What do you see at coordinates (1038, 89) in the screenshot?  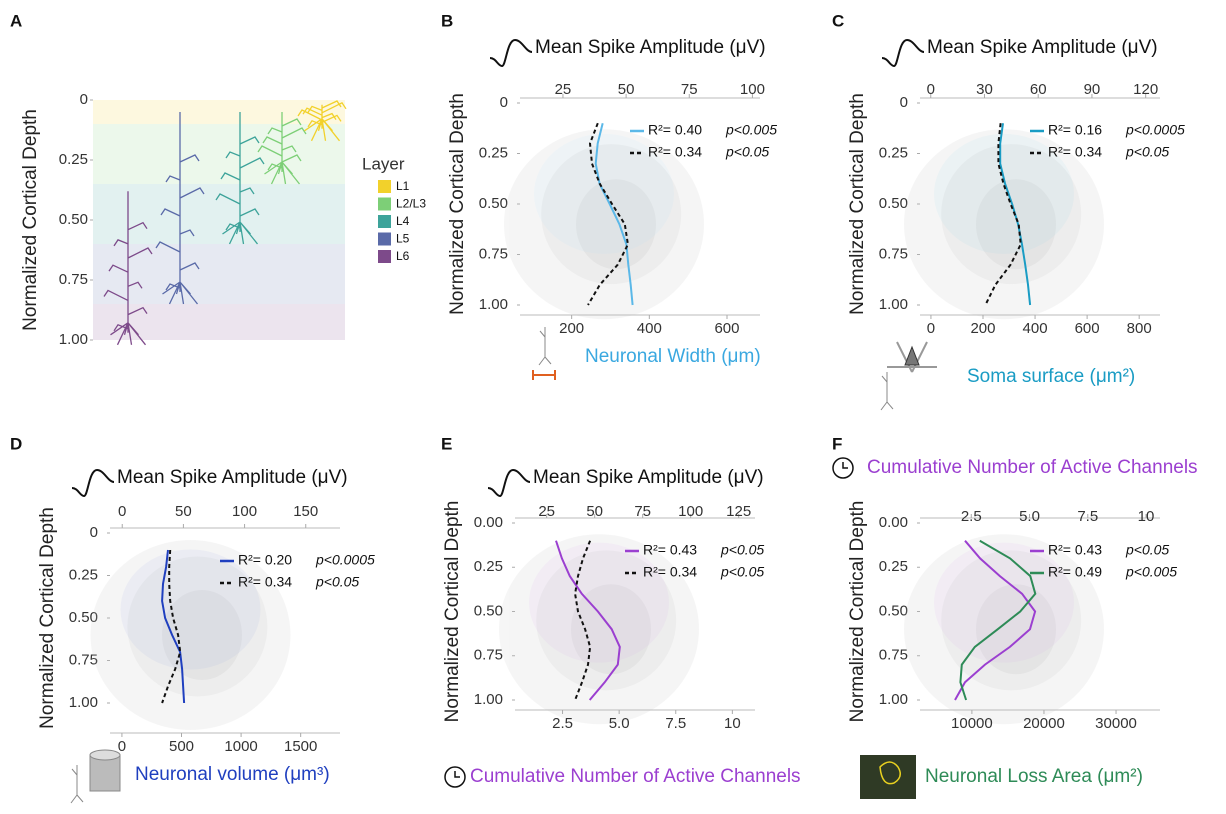 I see `x2-tick-label: 60` at bounding box center [1038, 89].